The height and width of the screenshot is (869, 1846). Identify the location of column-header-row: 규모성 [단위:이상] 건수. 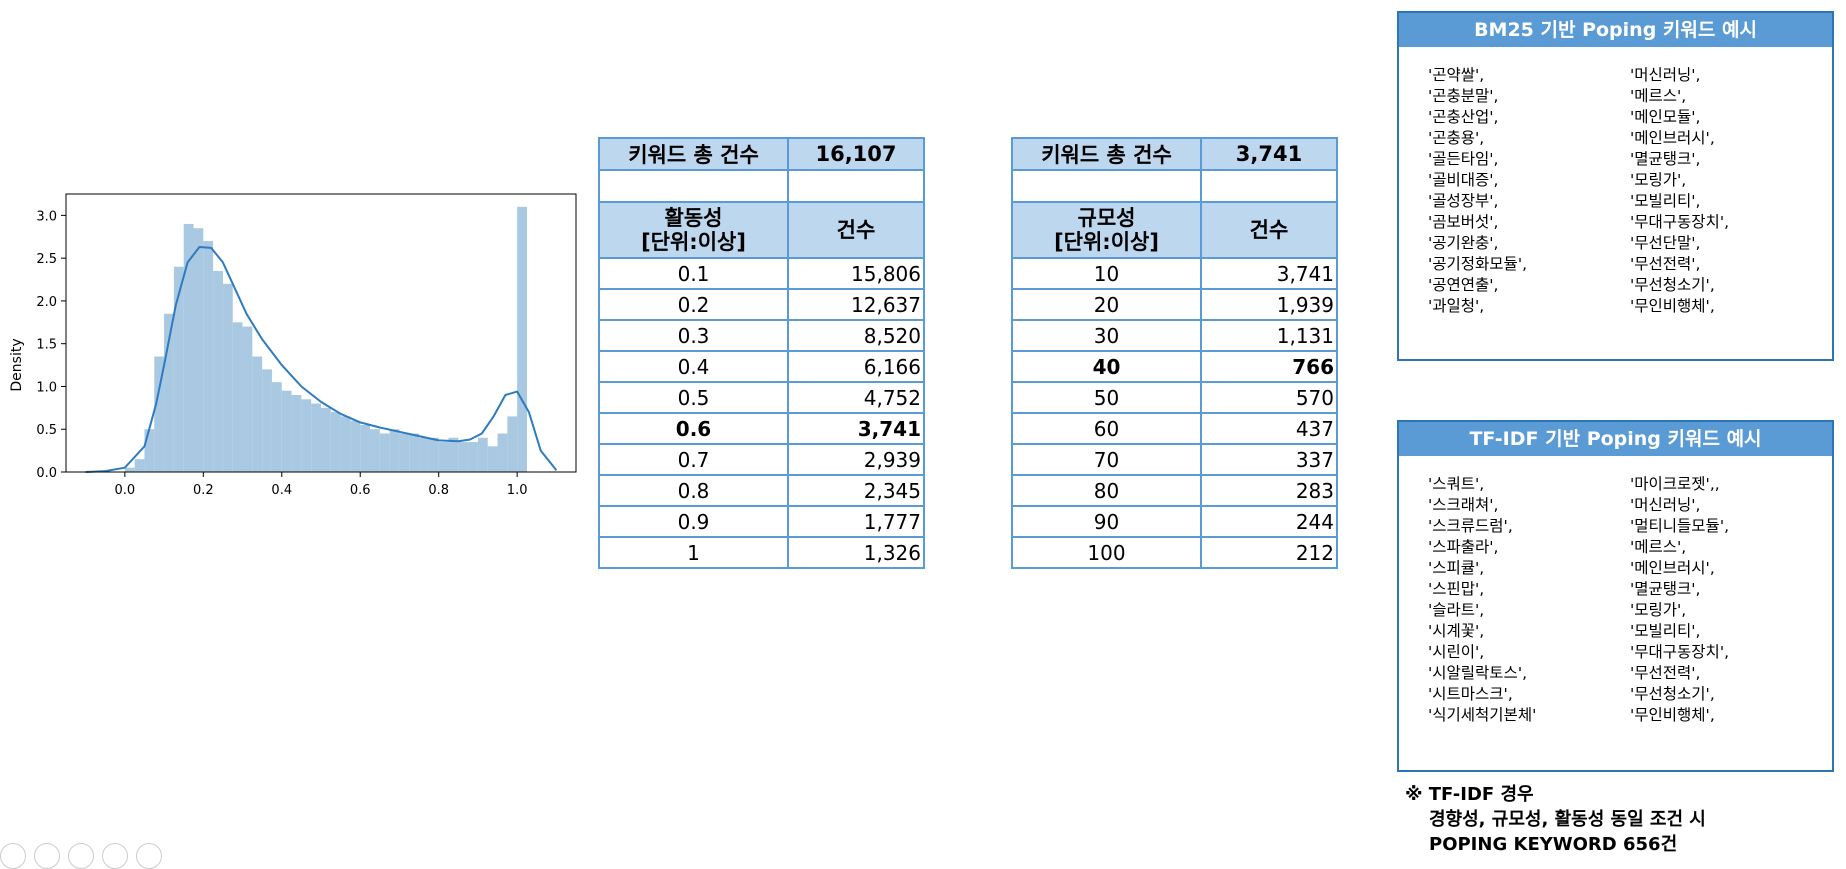
(1174, 230).